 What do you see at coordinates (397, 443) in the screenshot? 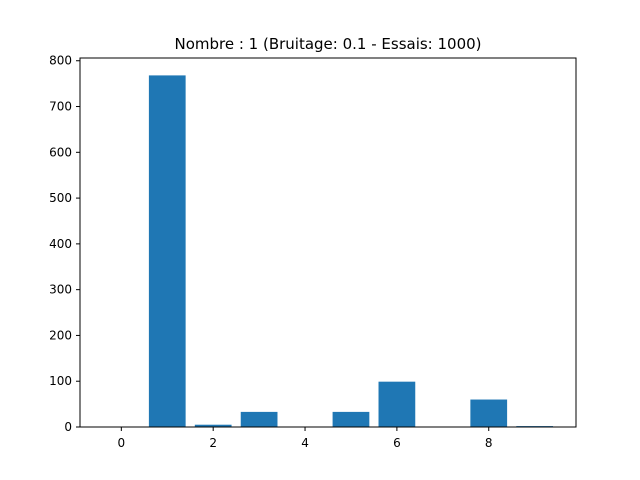
I see `x-tick-label: 6` at bounding box center [397, 443].